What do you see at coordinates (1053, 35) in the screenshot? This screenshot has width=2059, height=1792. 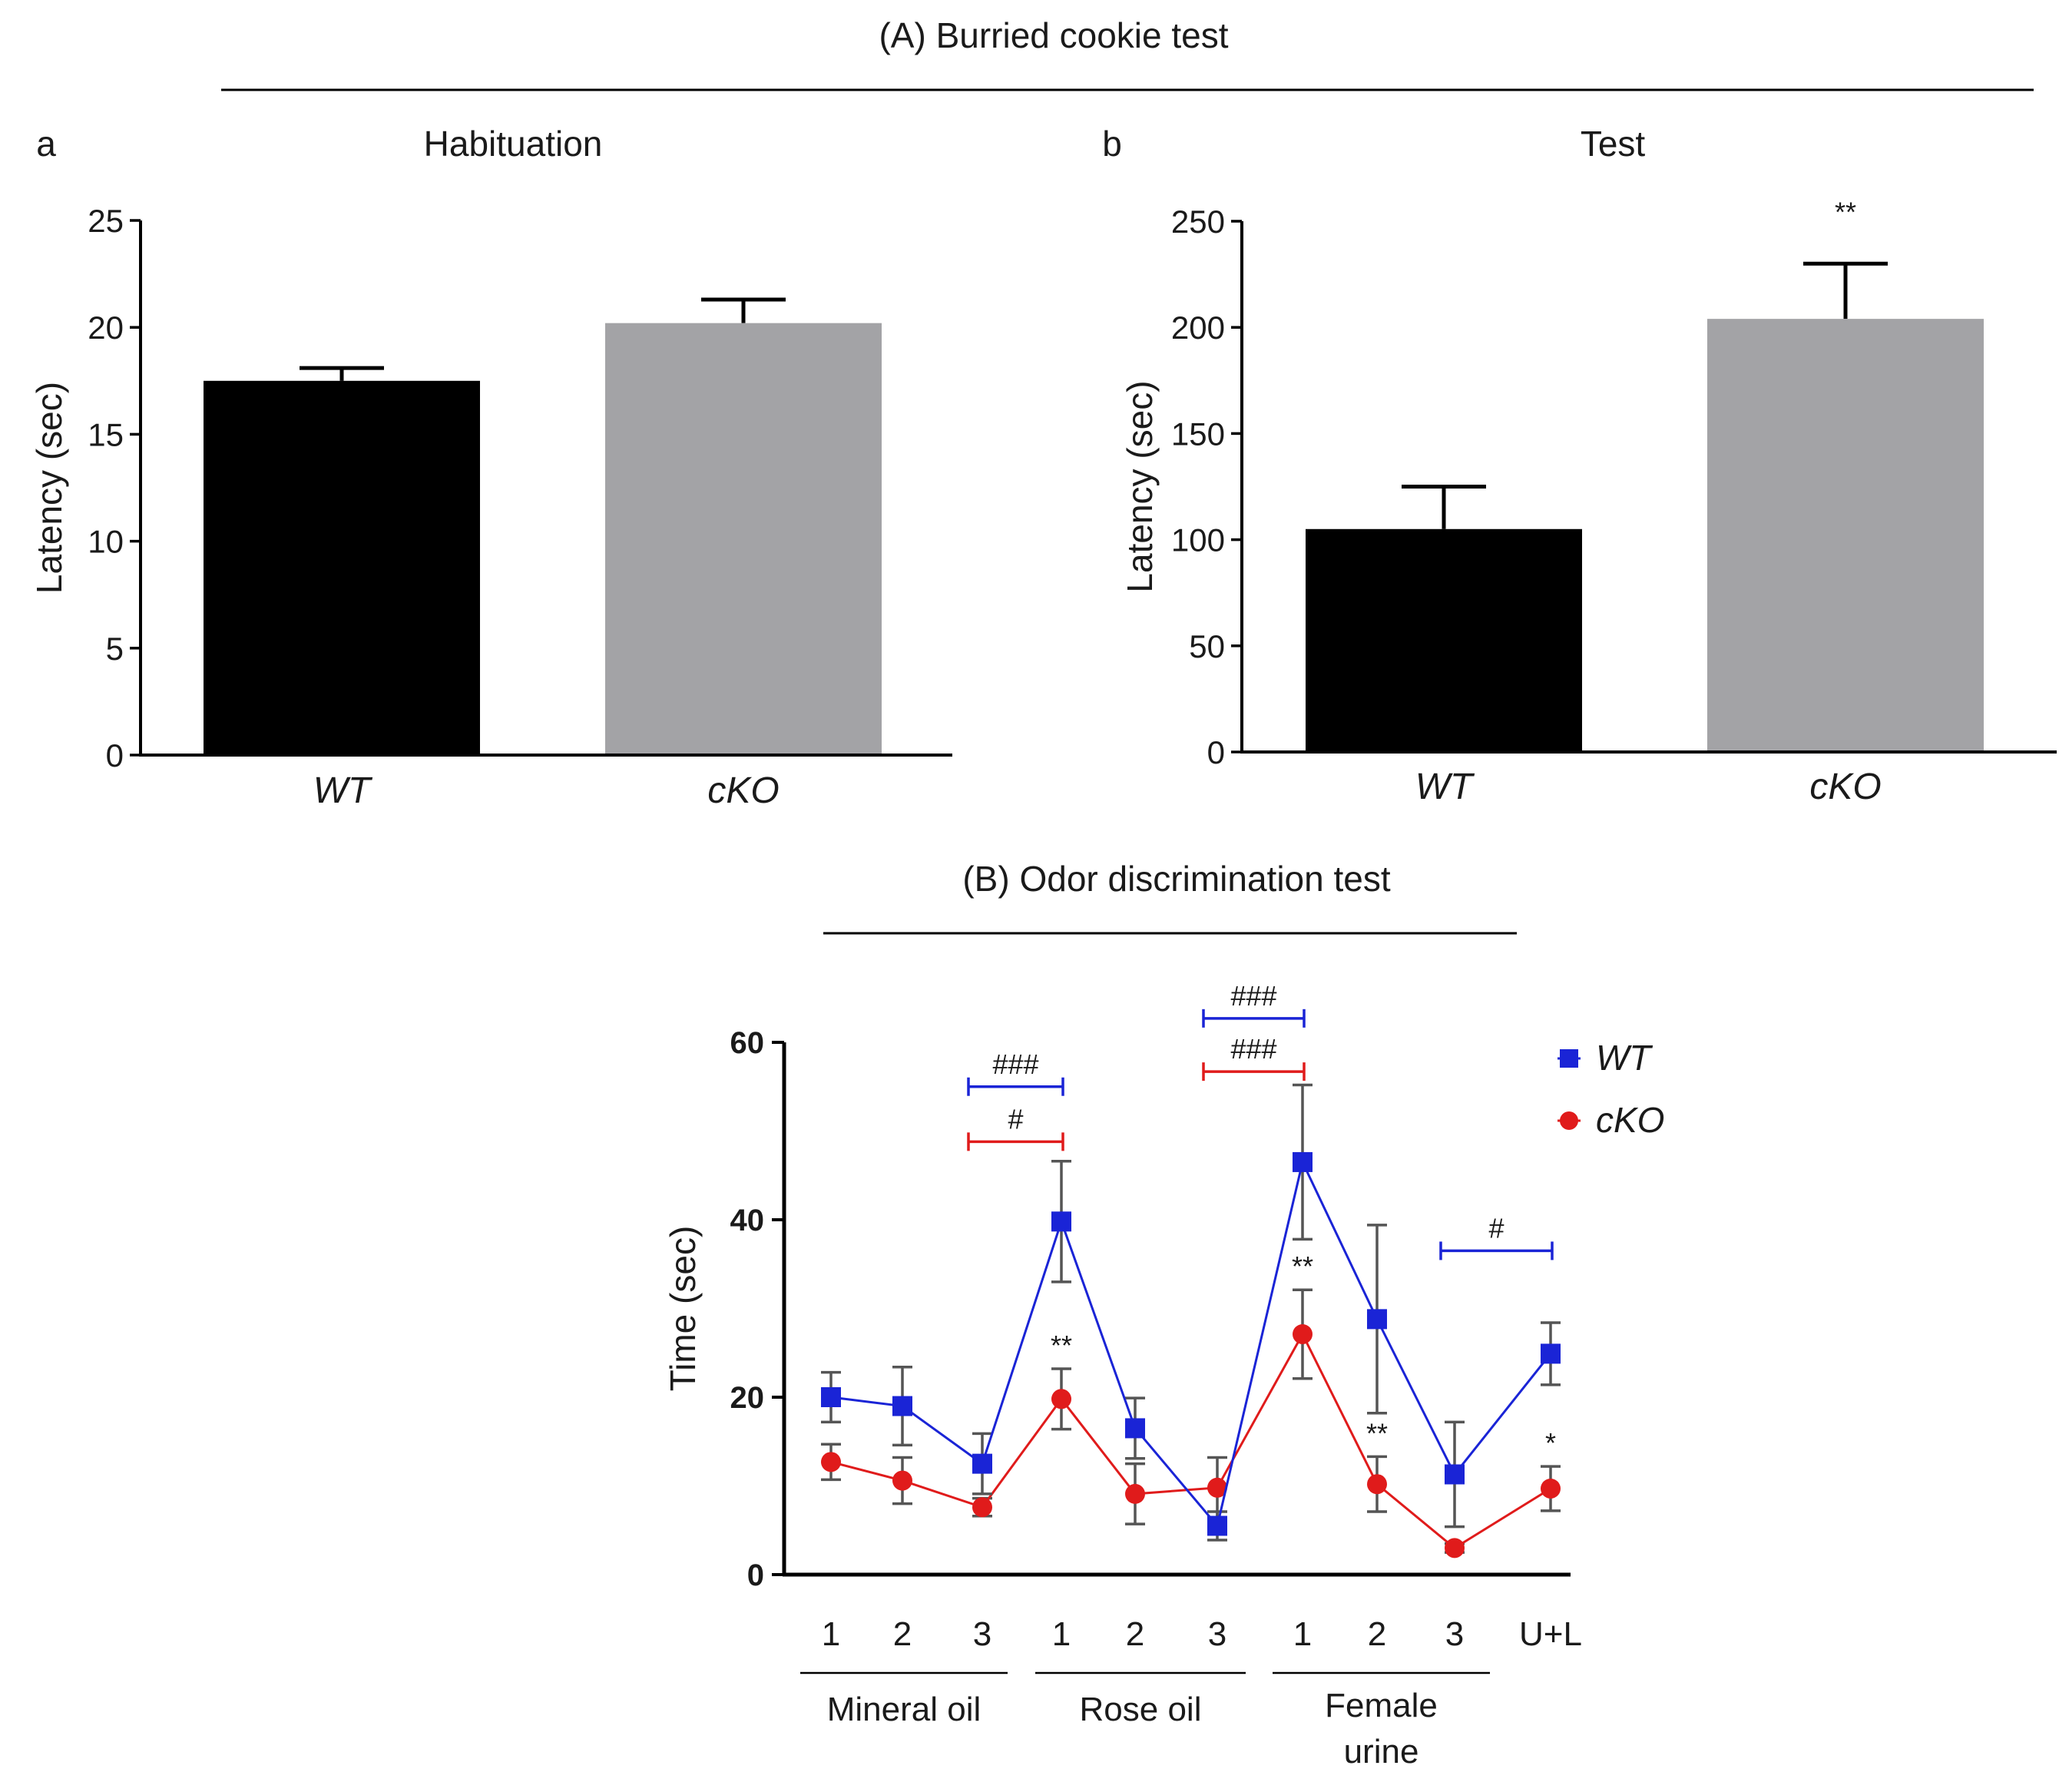 I see `section-a-title: (A) Burried cookie test` at bounding box center [1053, 35].